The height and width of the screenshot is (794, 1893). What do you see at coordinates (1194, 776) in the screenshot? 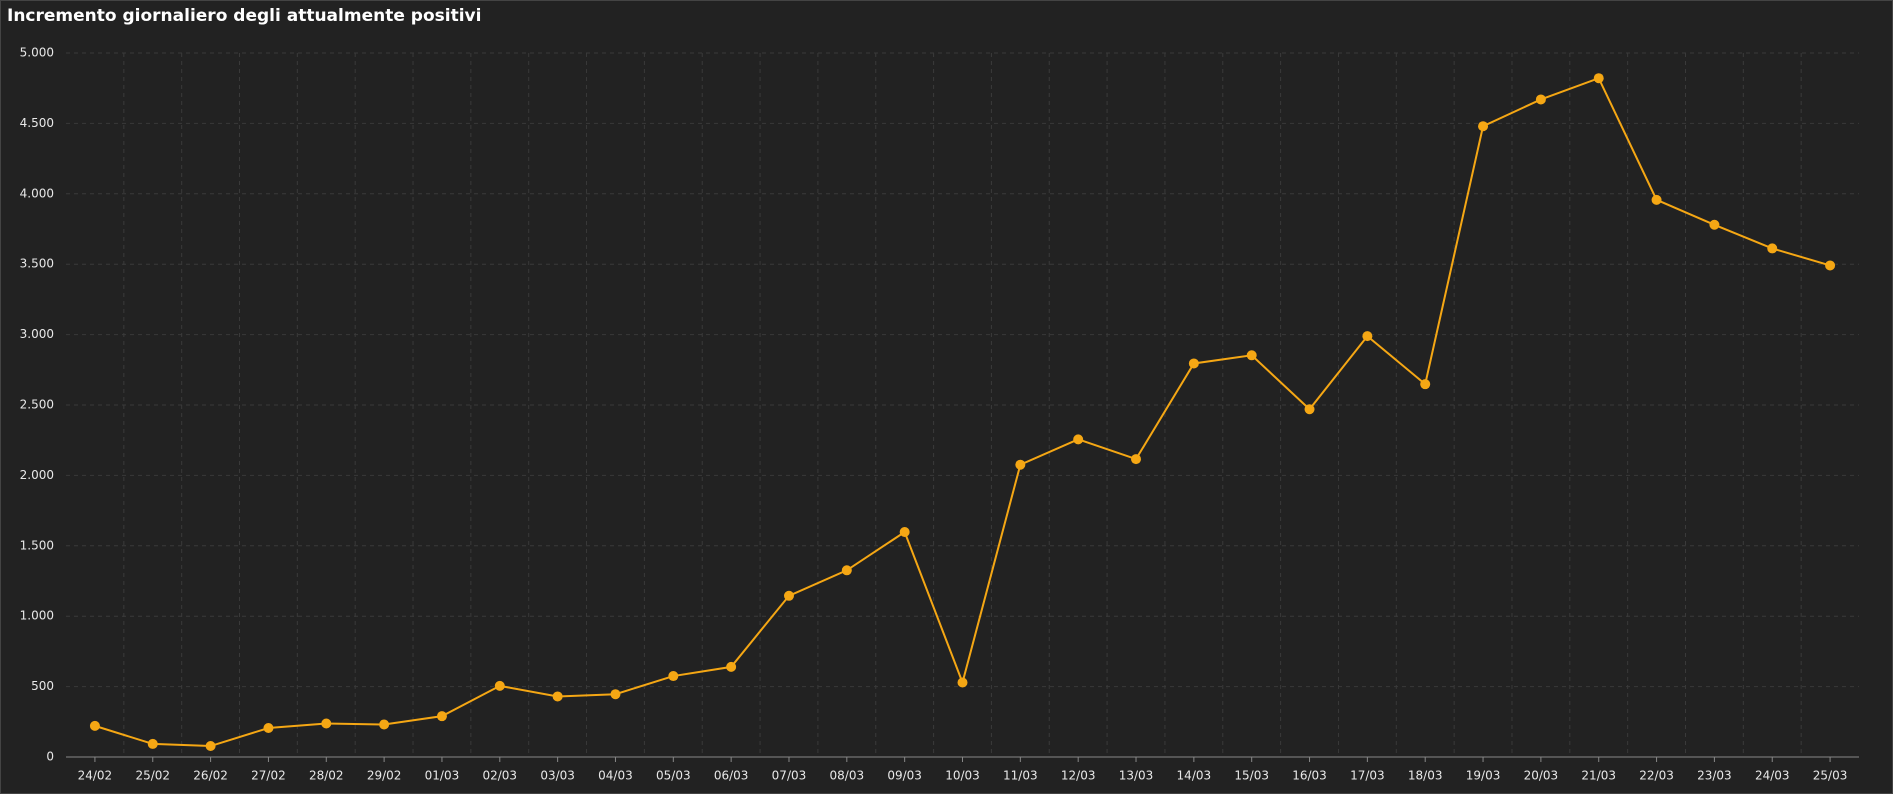
I see `x-tick-label: 14/03` at bounding box center [1194, 776].